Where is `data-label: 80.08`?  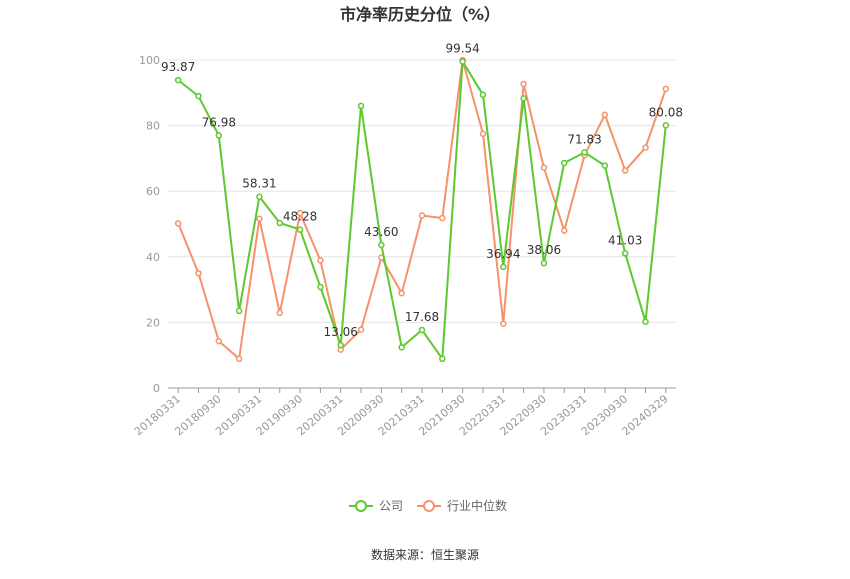
data-label: 80.08 is located at coordinates (666, 112).